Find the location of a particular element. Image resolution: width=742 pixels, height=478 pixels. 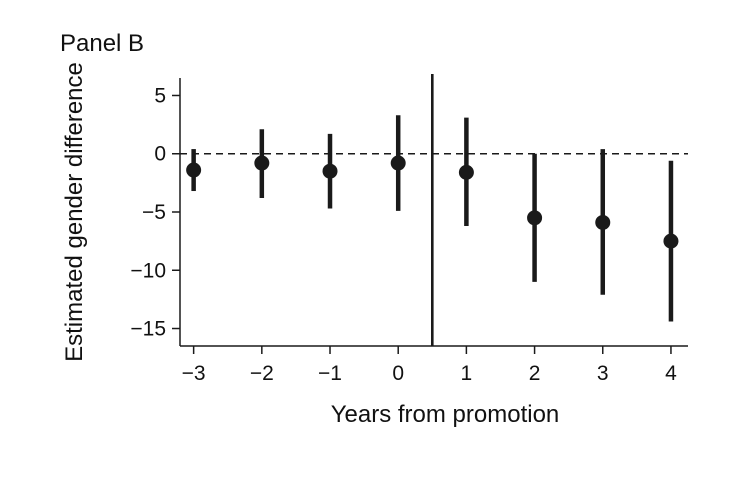

y-tick-label: −5 is located at coordinates (154, 212).